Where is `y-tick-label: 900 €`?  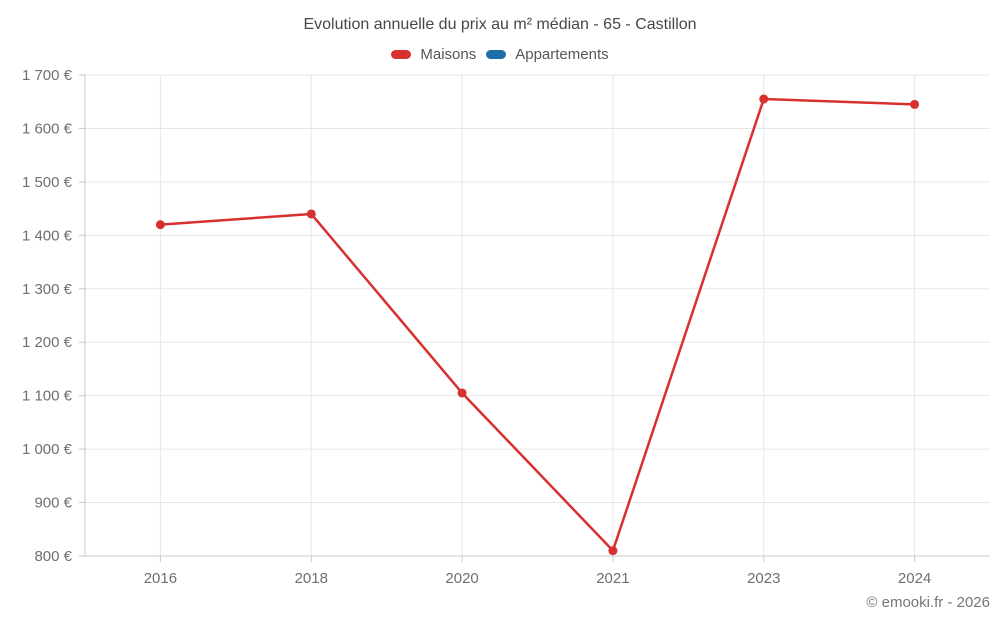 y-tick-label: 900 € is located at coordinates (53, 503).